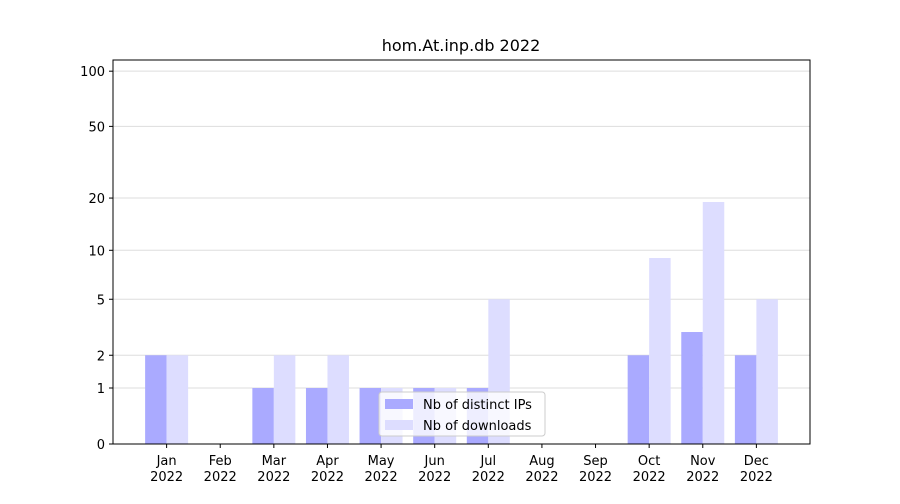  Describe the element at coordinates (166, 469) in the screenshot. I see `x-tick-label: Jan 2022` at that location.